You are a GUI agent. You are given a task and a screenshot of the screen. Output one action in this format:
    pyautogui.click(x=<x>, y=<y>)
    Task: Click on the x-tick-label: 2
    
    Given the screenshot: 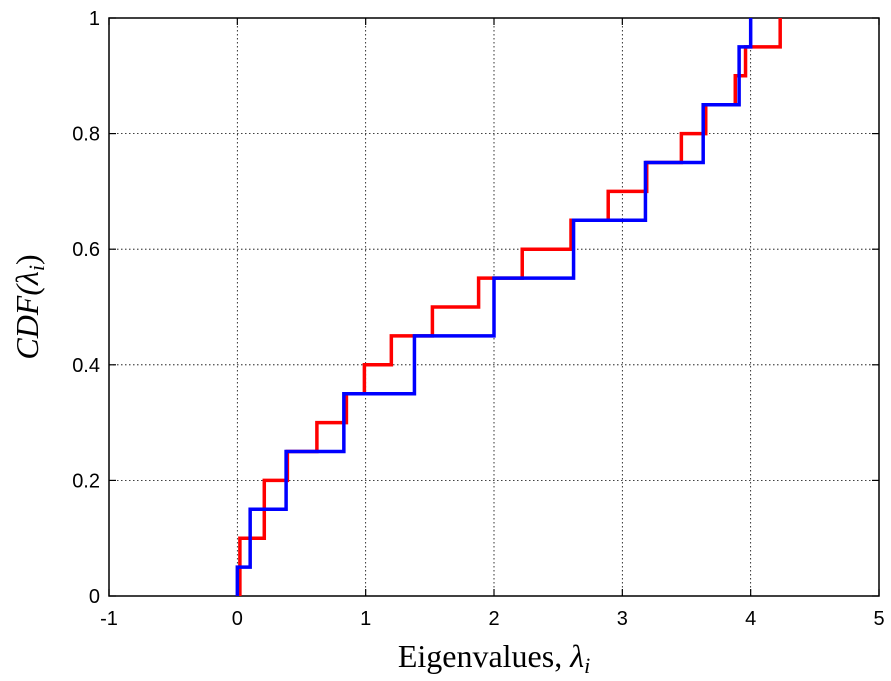 What is the action you would take?
    pyautogui.click(x=493, y=619)
    